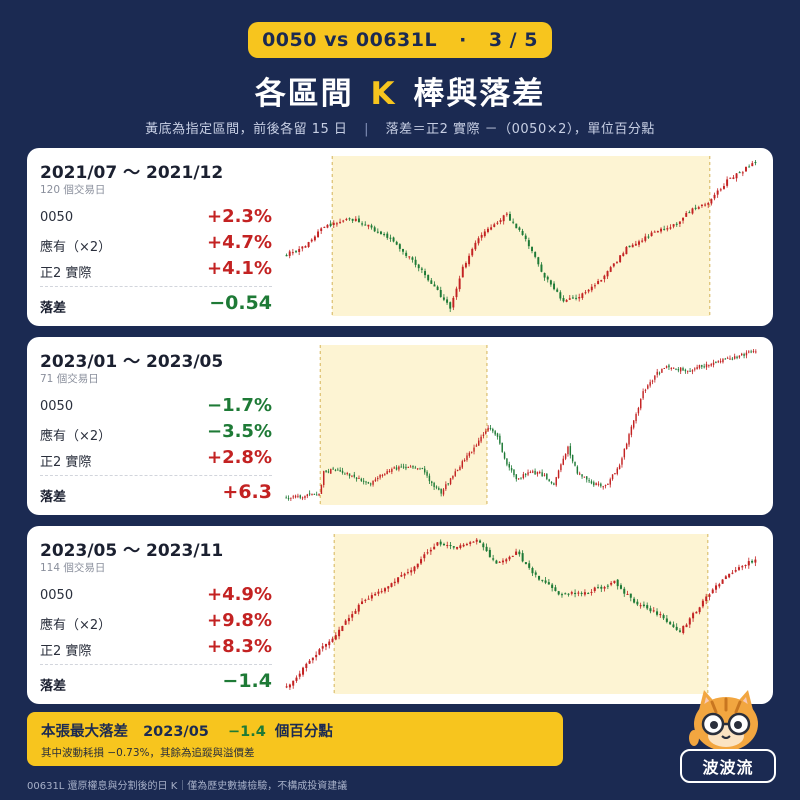 The width and height of the screenshot is (800, 800). What do you see at coordinates (156, 304) in the screenshot?
I see `row-gap: 落差 −0.54` at bounding box center [156, 304].